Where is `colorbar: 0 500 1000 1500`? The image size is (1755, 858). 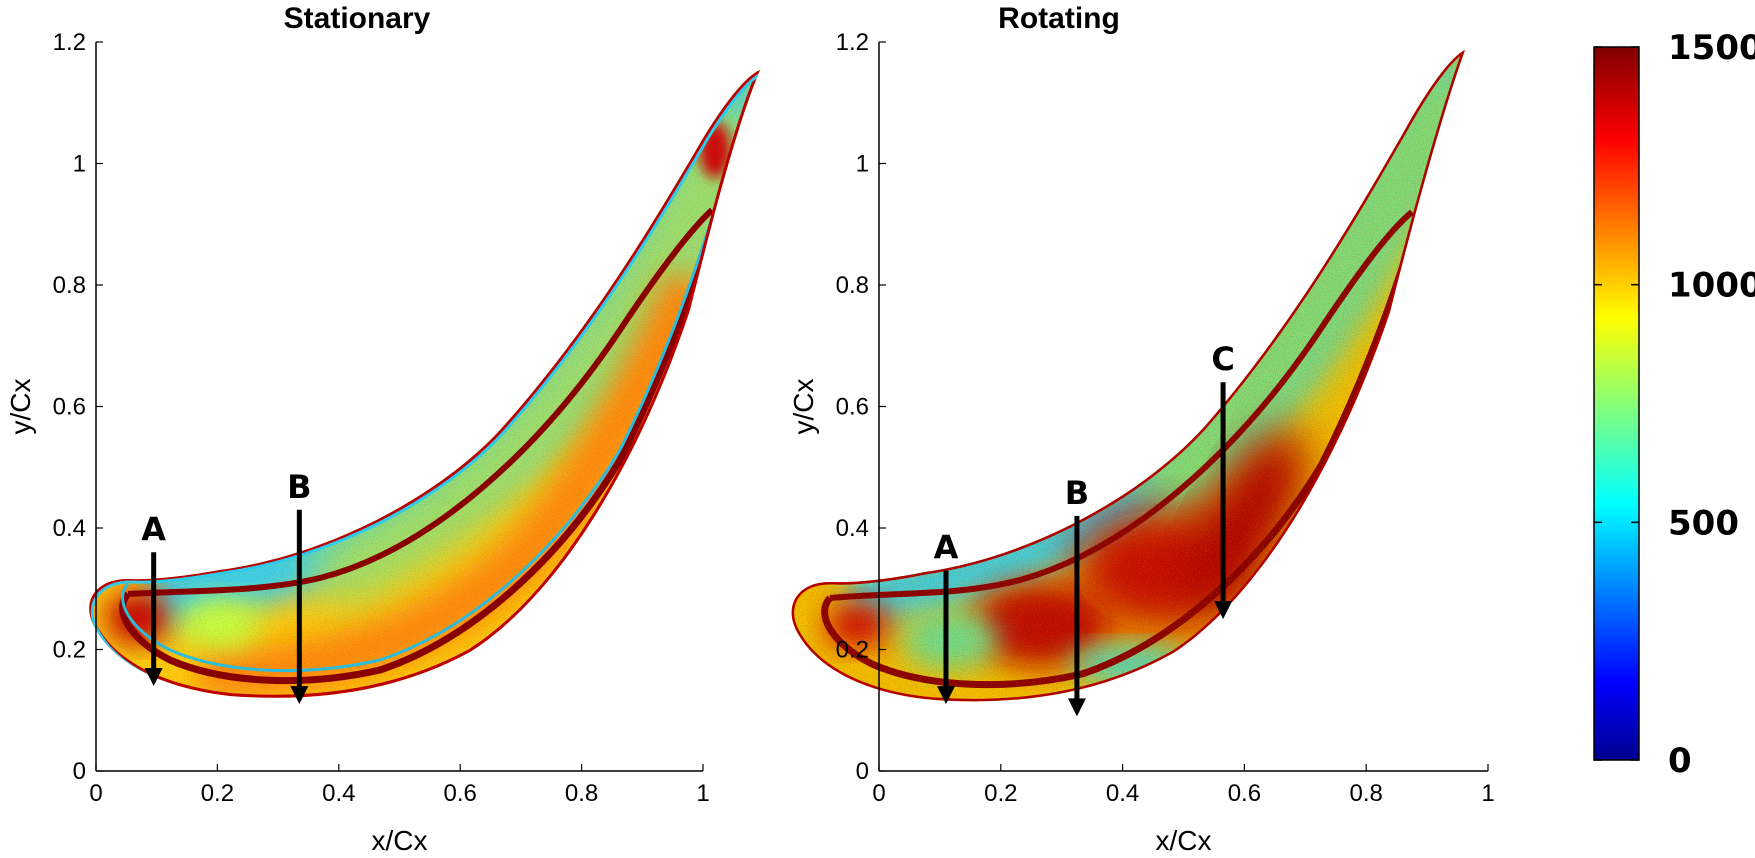 colorbar: 0 500 1000 1500 is located at coordinates (1674, 404).